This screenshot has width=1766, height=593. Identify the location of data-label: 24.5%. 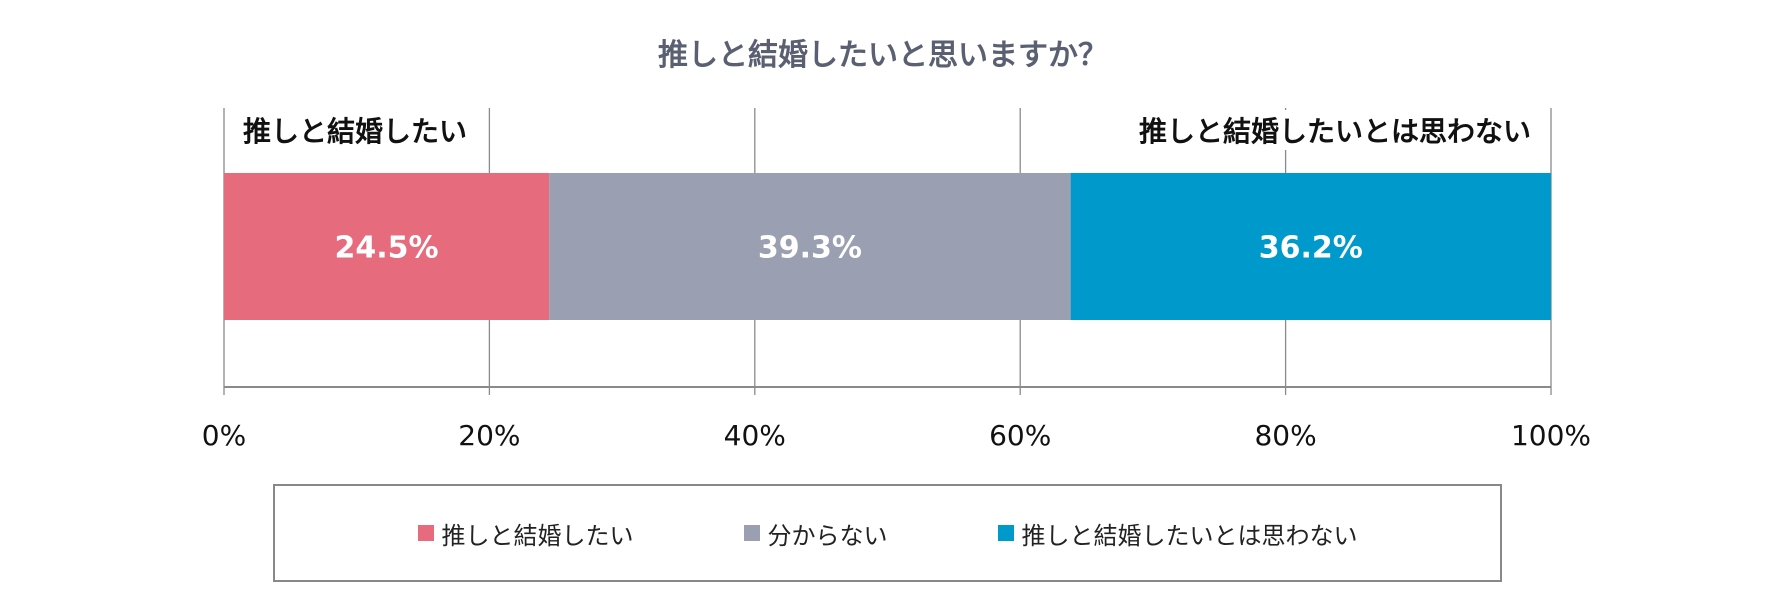
(387, 248).